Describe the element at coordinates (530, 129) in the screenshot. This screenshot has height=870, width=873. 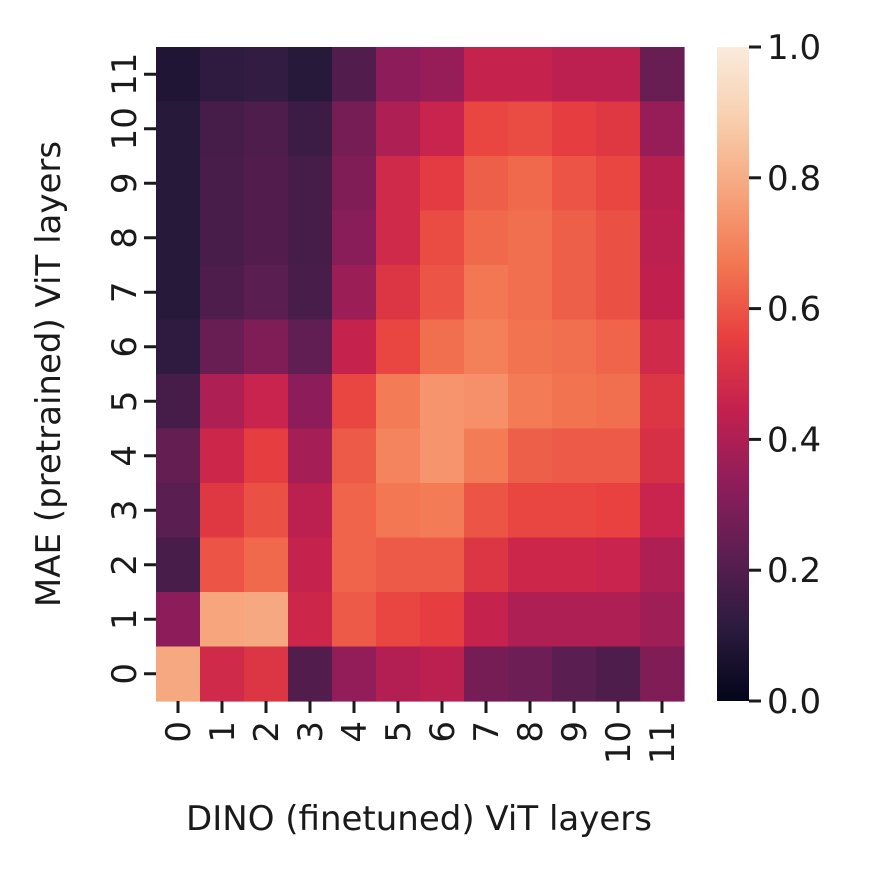
I see `heatmap-cell-y10-x8` at that location.